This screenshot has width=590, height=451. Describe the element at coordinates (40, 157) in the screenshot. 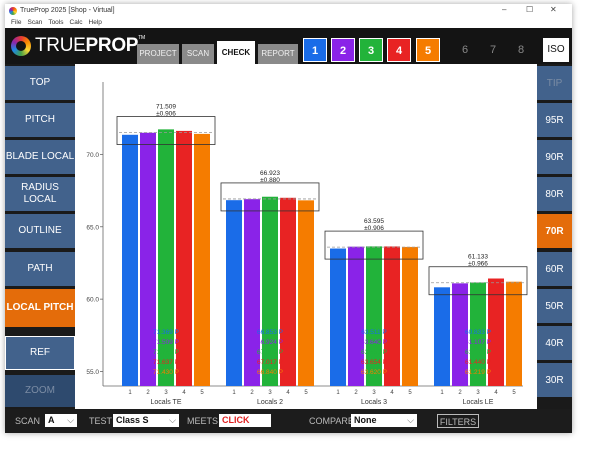

I see `sidebar-item-blade-local: BLADE LOCAL` at that location.